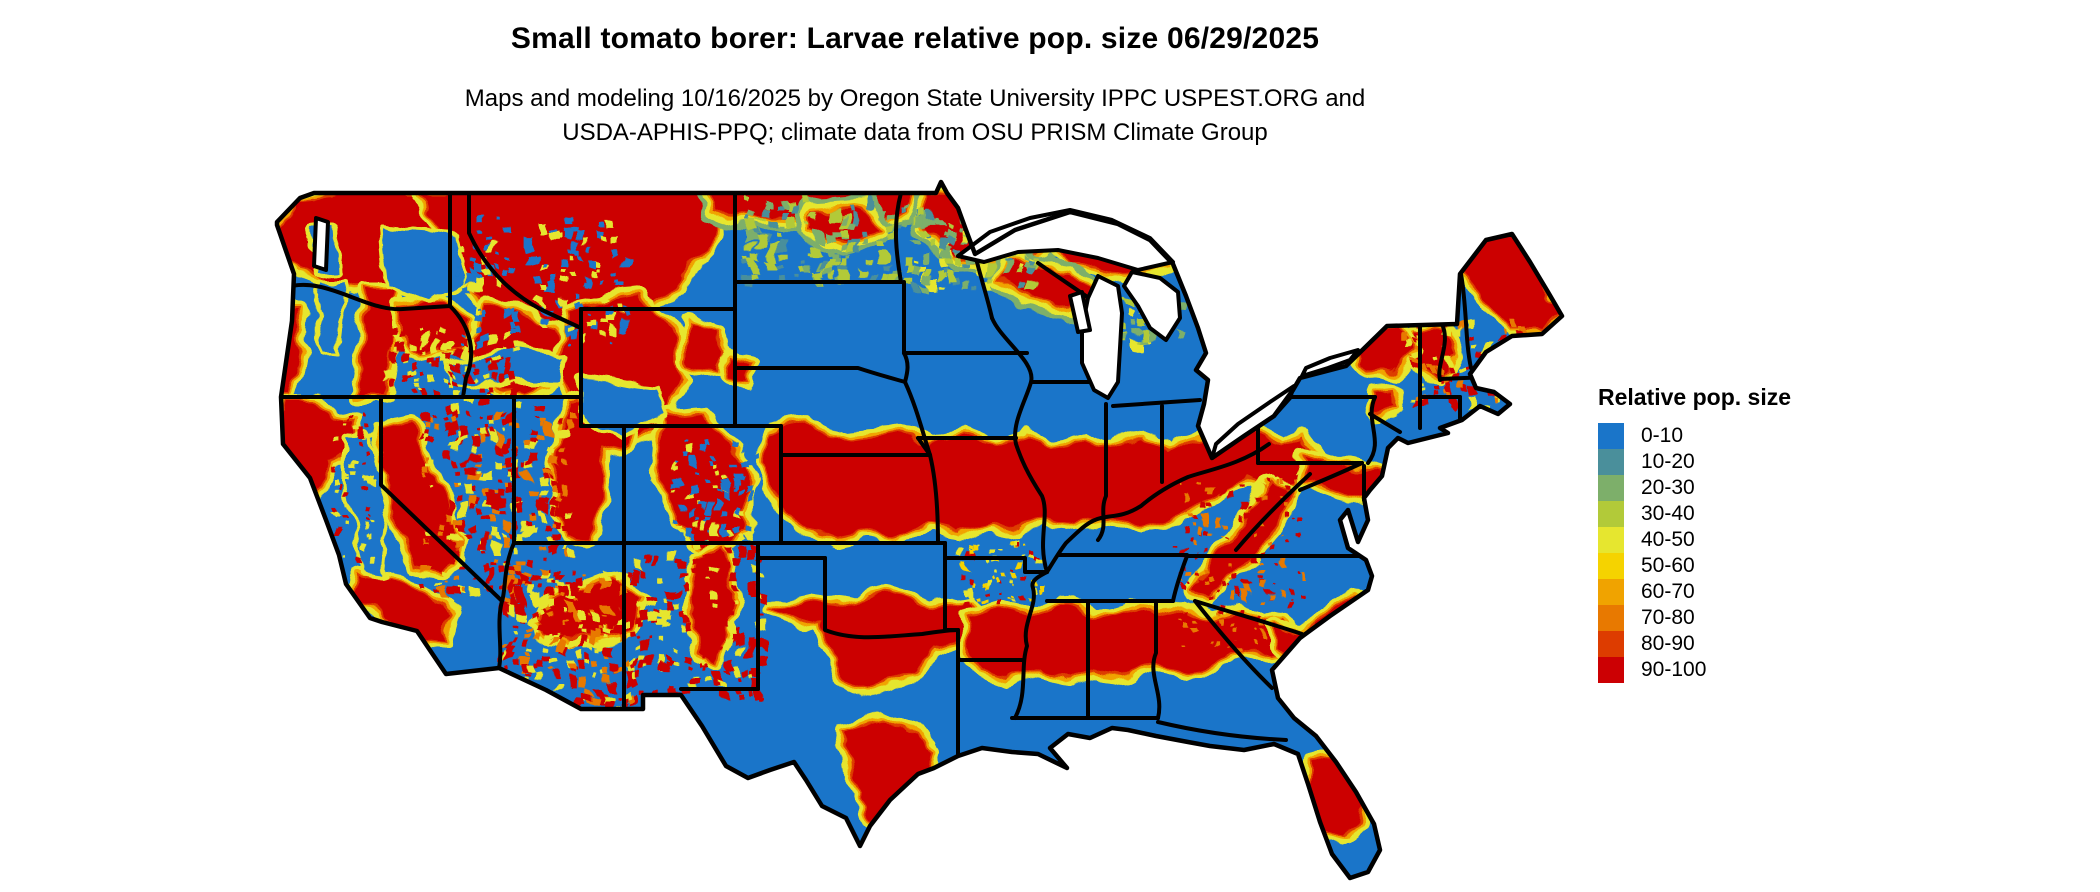  I want to click on legend-item: 0-10, so click(1748, 436).